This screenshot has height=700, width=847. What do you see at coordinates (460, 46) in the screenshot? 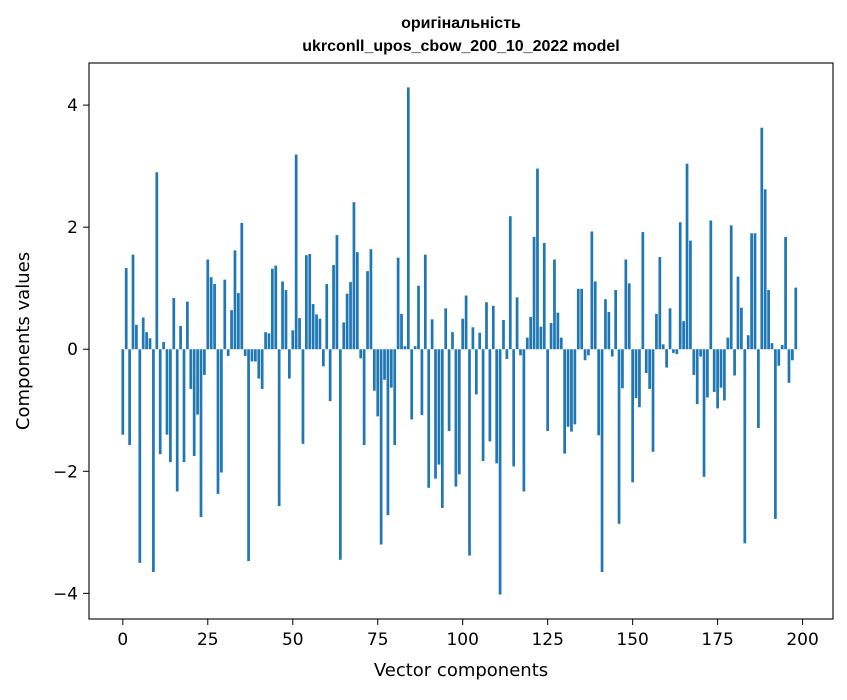
I see `chart-title-line2: ukrconll_upos_cbow_200_10_2022 model` at bounding box center [460, 46].